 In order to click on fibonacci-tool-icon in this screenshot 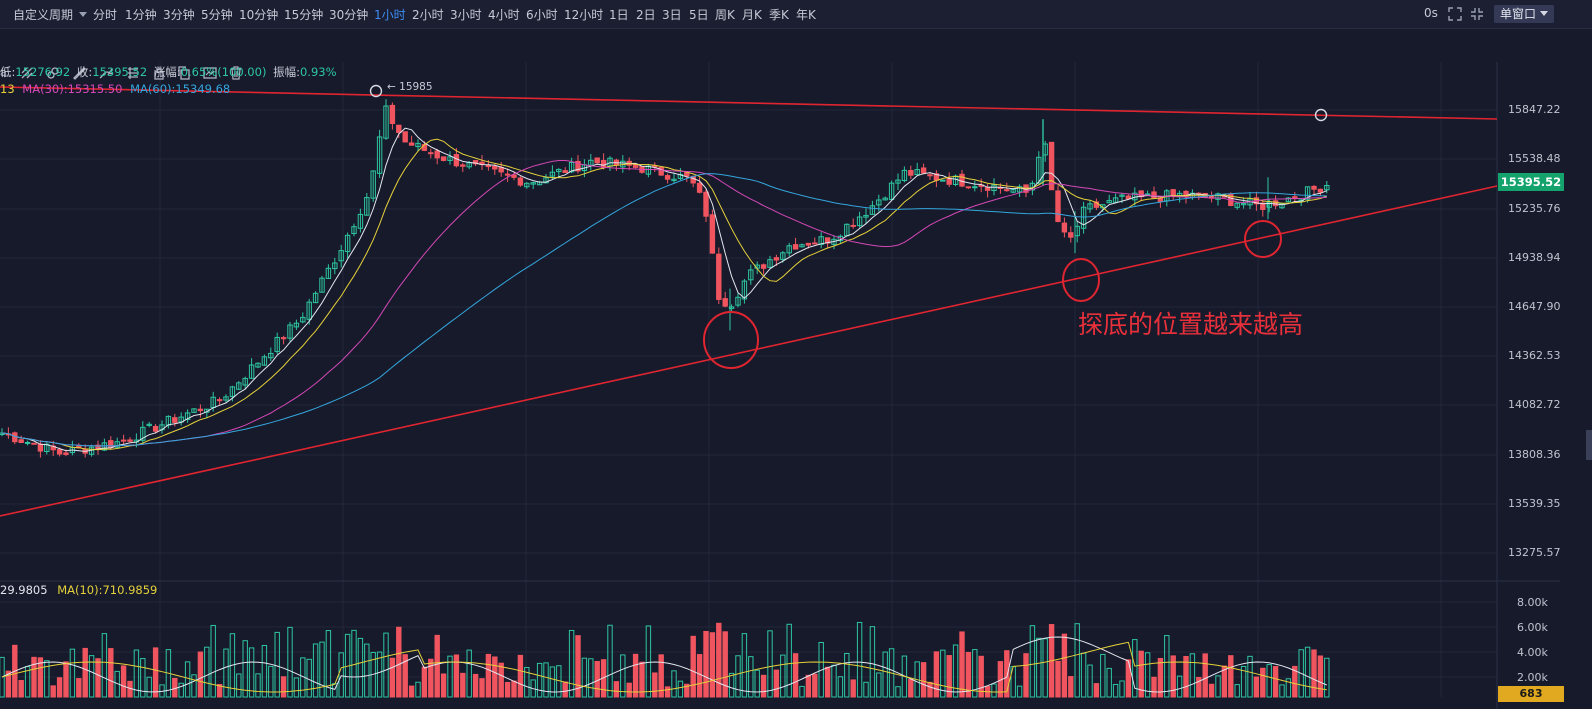, I will do `click(133, 73)`.